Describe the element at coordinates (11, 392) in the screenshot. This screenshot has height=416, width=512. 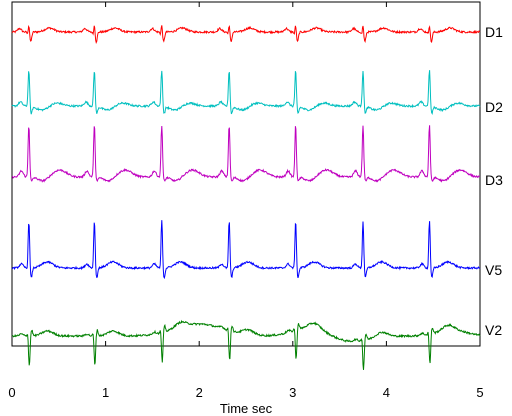
I see `x-tick-label-0: 0` at that location.